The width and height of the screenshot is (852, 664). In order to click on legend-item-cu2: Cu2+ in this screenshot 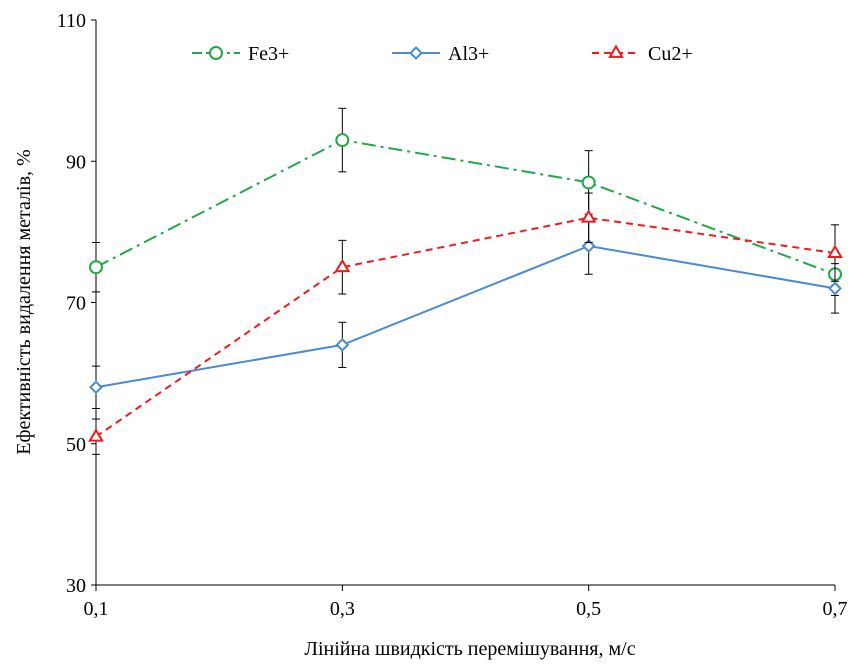, I will do `click(642, 54)`.